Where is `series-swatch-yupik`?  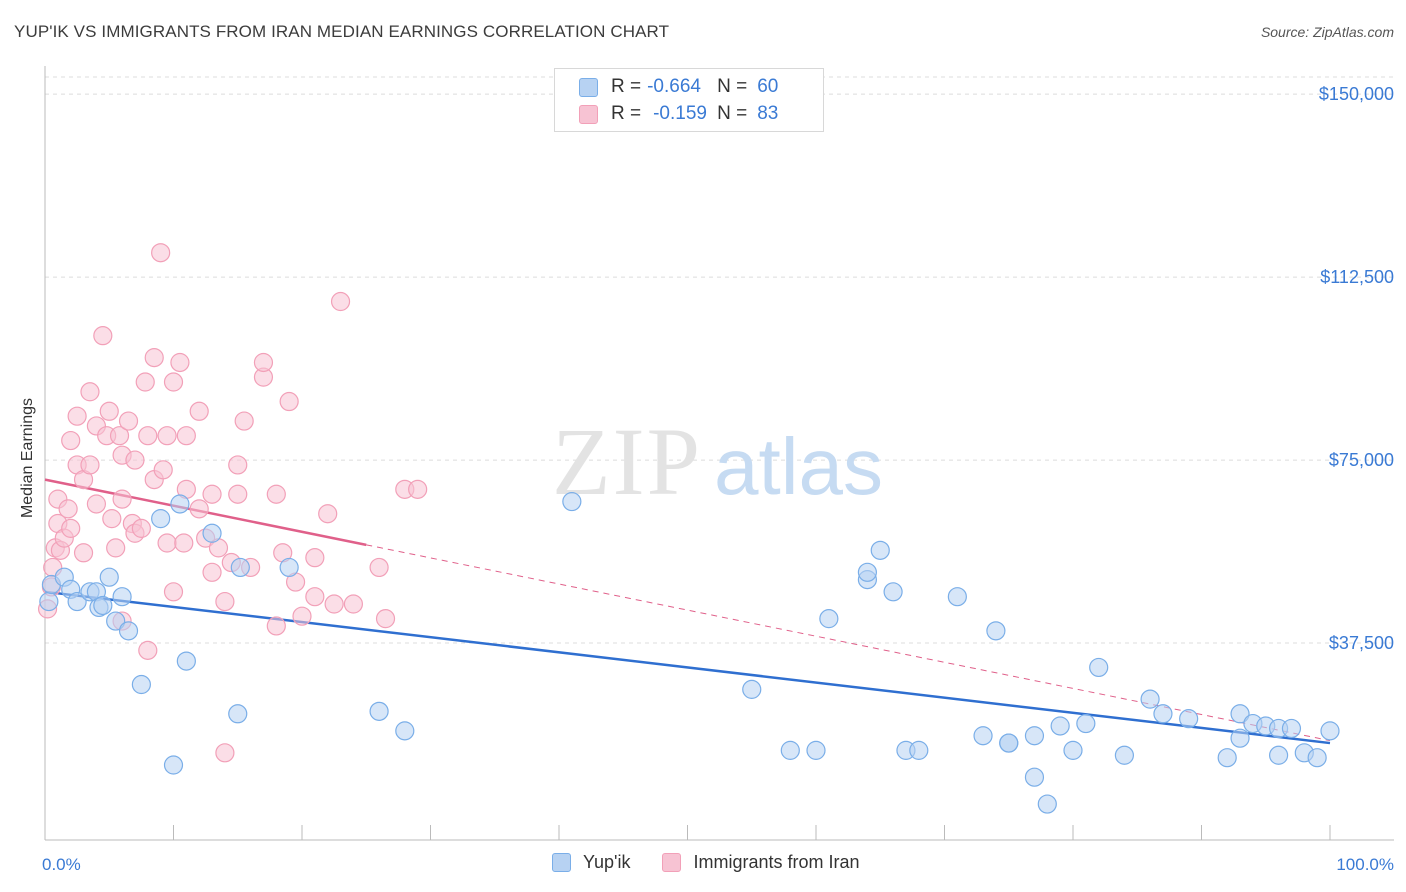 series-swatch-yupik is located at coordinates (561, 862).